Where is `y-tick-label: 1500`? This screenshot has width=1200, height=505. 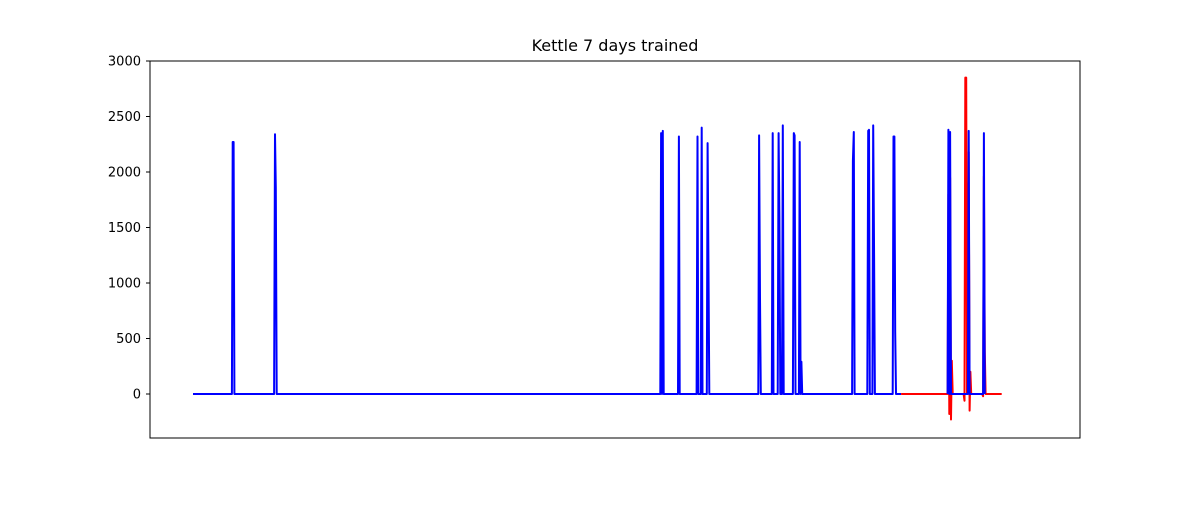 y-tick-label: 1500 is located at coordinates (124, 228).